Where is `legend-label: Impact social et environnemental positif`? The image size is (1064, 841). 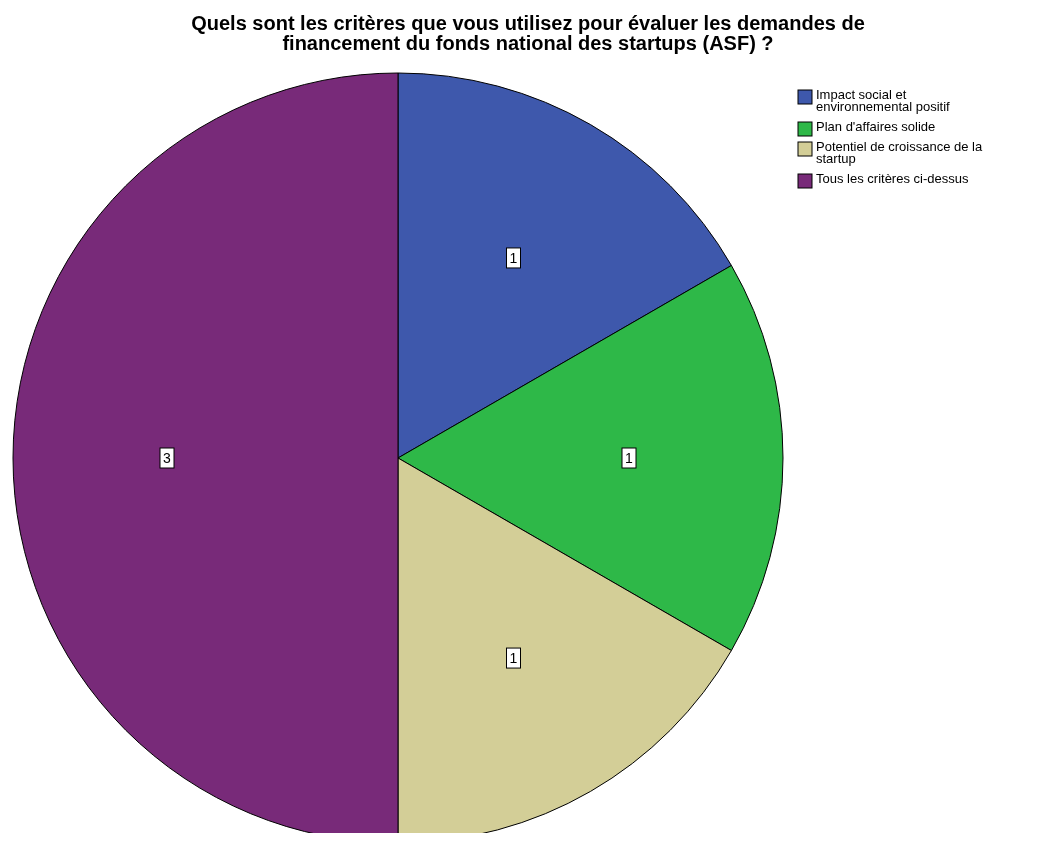 legend-label: Impact social et environnemental positif is located at coordinates (883, 100).